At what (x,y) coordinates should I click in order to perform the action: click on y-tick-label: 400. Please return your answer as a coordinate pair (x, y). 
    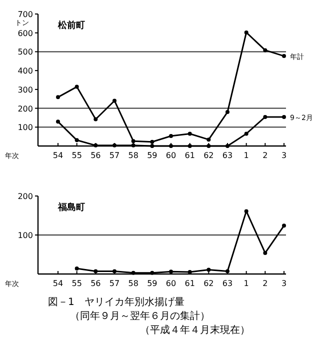
    Looking at the image, I should click on (25, 71).